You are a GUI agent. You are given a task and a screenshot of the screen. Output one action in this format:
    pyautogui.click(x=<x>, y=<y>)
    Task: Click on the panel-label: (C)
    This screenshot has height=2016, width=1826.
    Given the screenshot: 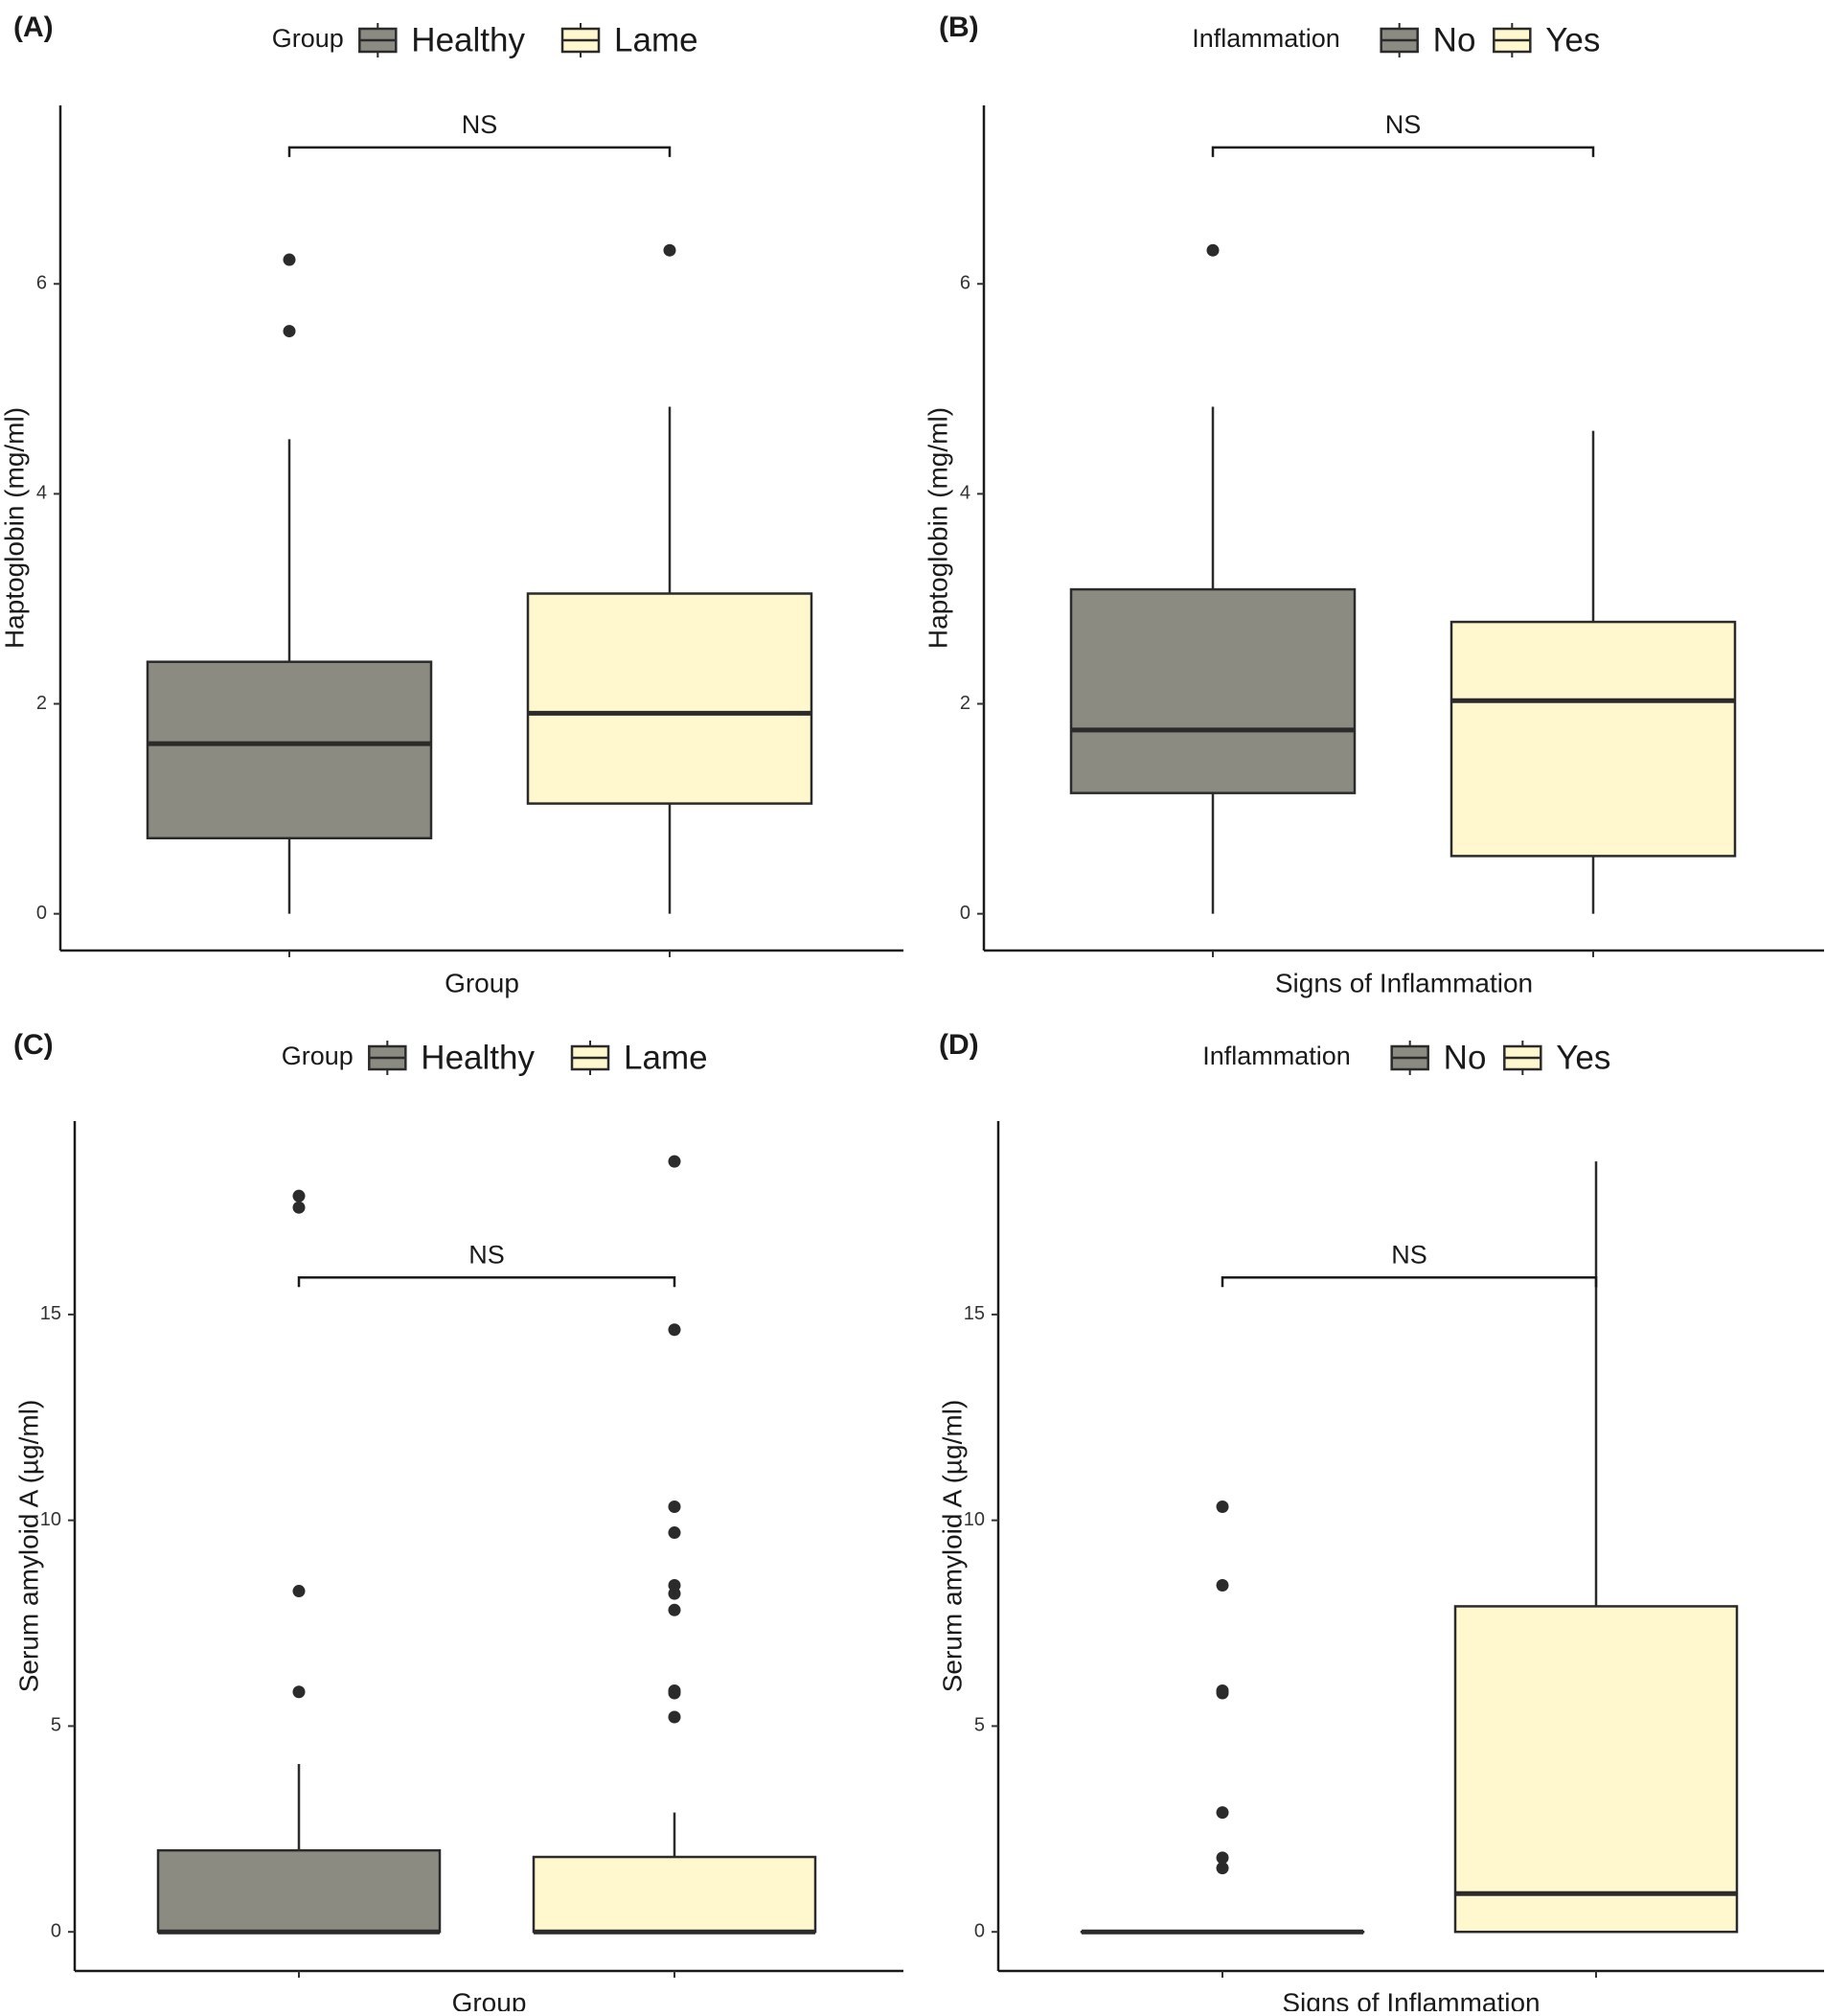 What is the action you would take?
    pyautogui.click(x=33, y=1045)
    